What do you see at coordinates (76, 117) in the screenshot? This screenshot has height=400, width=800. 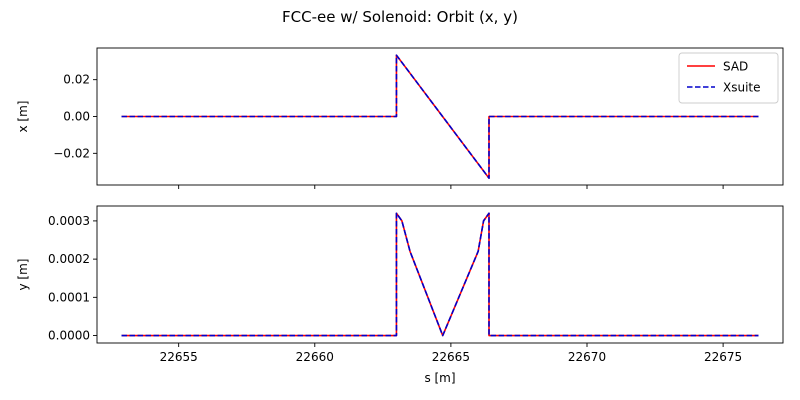 I see `y-tick-label: 0.00` at bounding box center [76, 117].